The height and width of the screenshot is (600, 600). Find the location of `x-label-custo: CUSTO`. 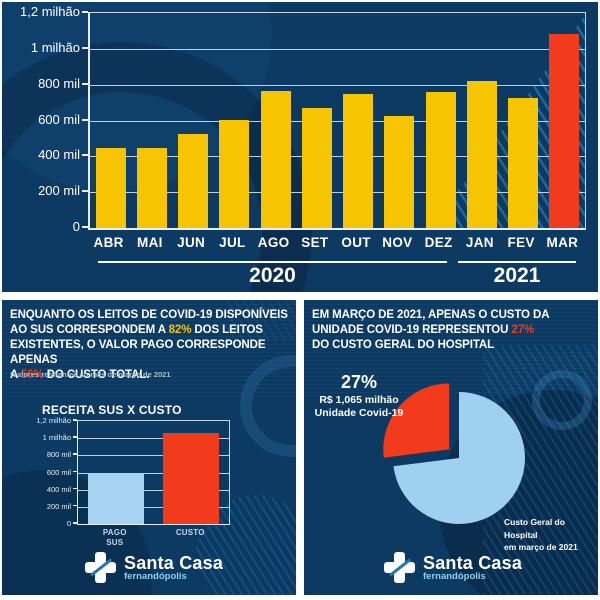

x-label-custo: CUSTO is located at coordinates (190, 532).